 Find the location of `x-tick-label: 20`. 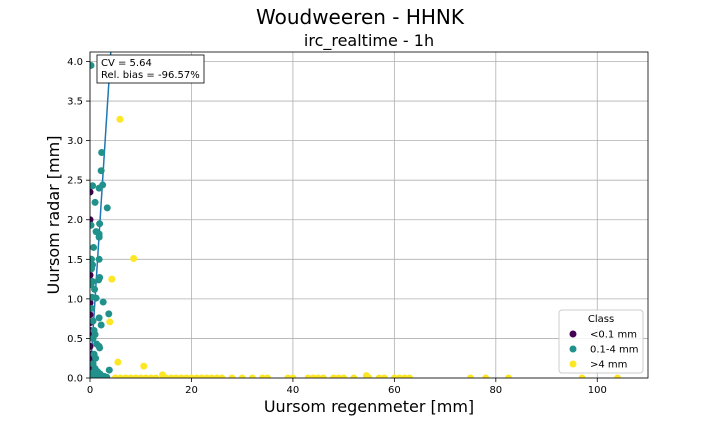

x-tick-label: 20 is located at coordinates (191, 390).